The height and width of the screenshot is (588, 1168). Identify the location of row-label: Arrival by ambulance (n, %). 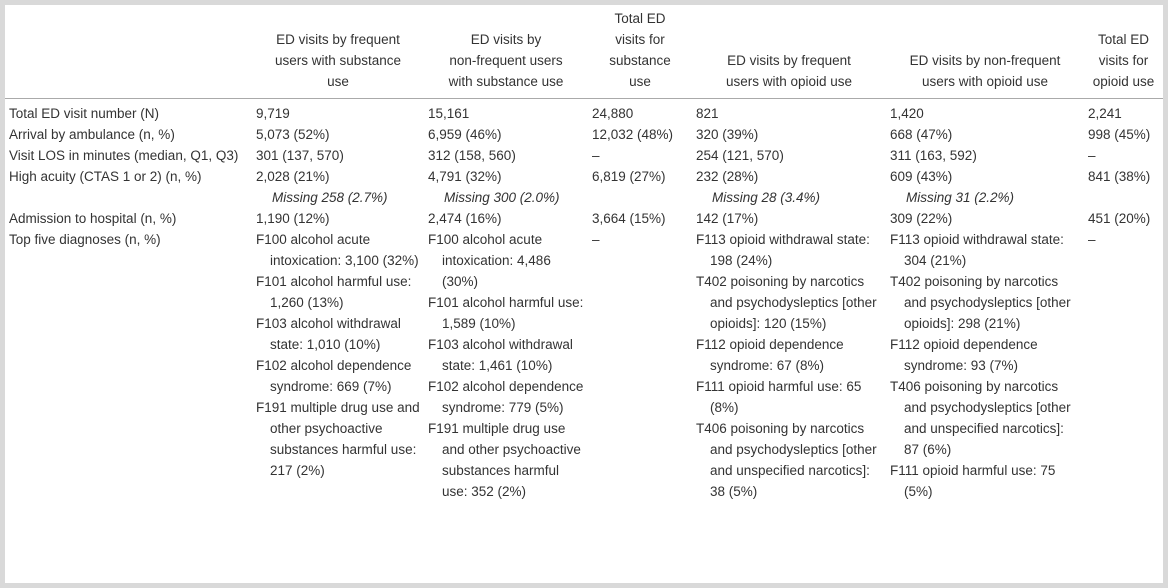
(92, 134).